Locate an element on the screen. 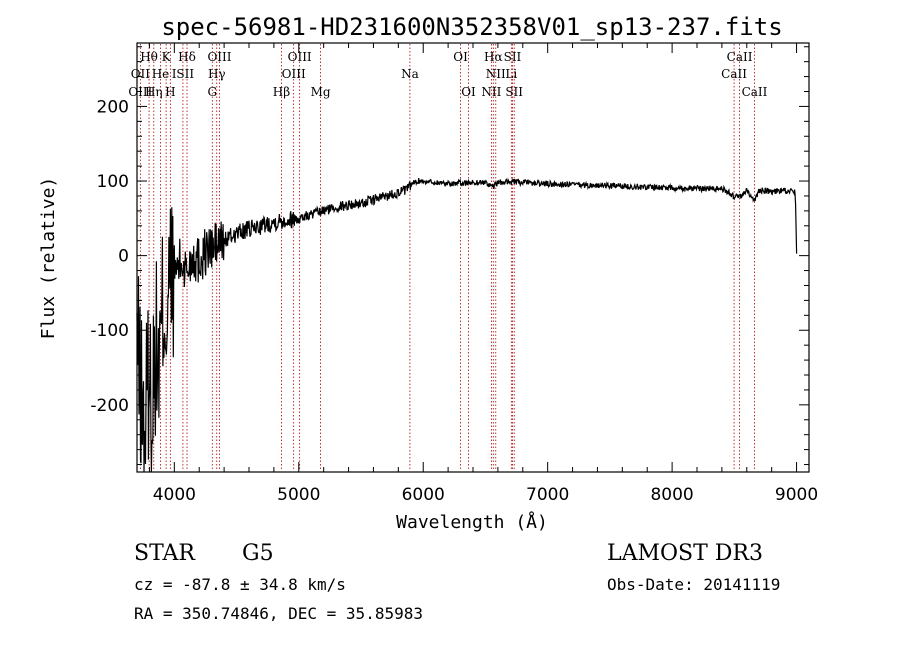  spectral-line-label: He is located at coordinates (161, 74).